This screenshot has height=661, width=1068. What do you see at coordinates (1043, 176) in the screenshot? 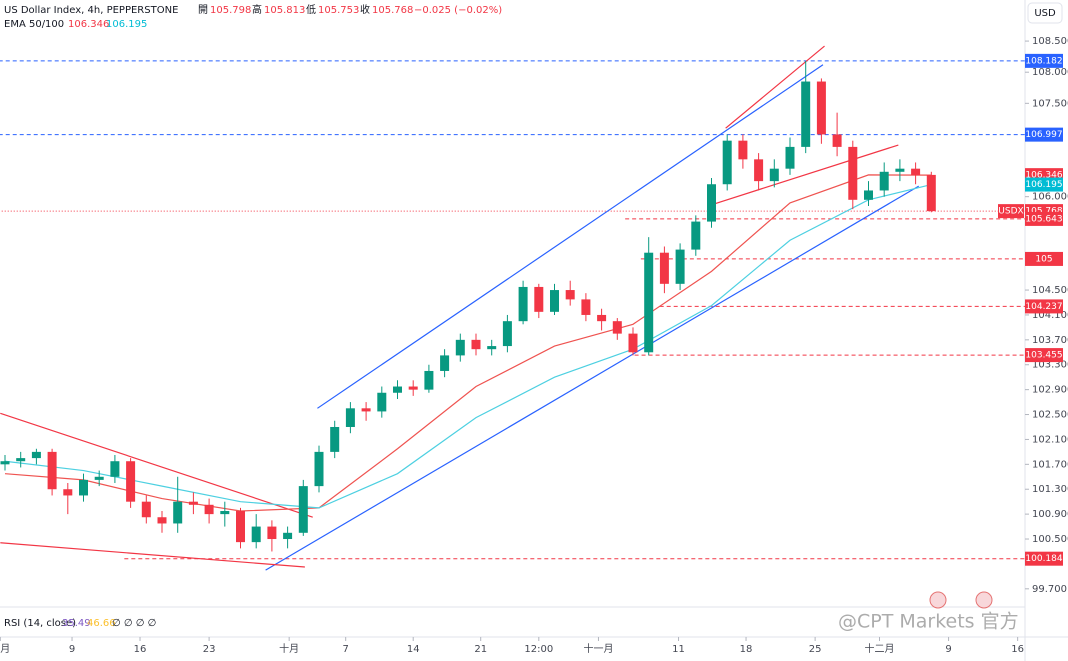
I see `price-label: 106.346` at bounding box center [1043, 176].